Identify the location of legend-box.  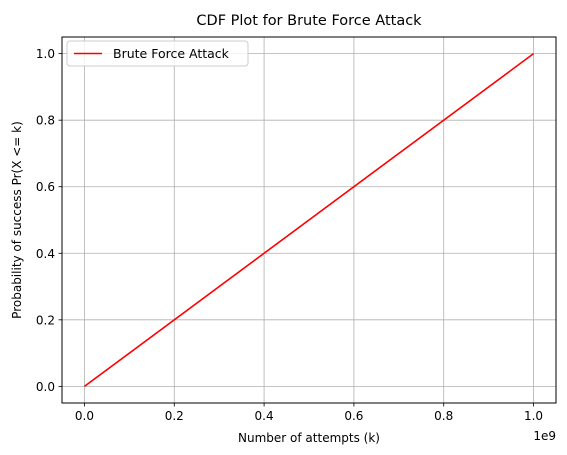
(157, 53).